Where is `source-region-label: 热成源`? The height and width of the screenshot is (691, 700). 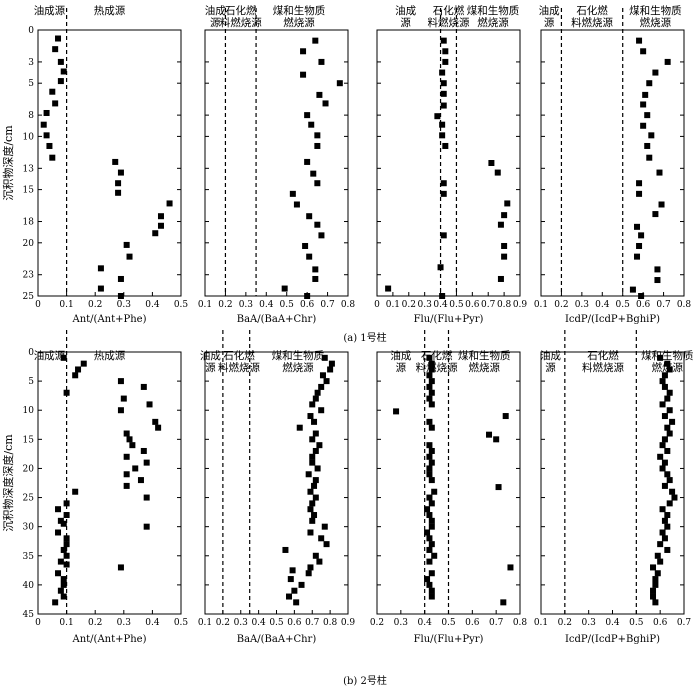 source-region-label: 热成源 is located at coordinates (110, 355).